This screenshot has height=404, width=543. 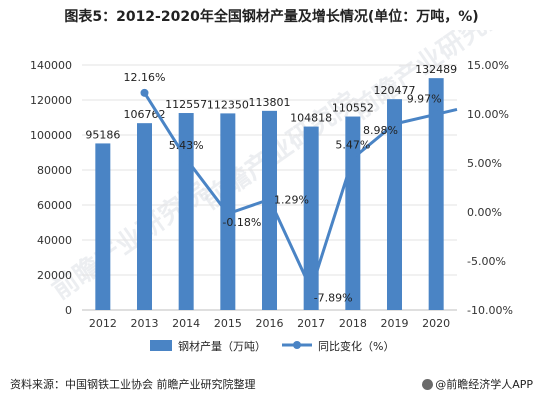 I want to click on brand-label: @前瞻经济学人APP, so click(x=477, y=384).